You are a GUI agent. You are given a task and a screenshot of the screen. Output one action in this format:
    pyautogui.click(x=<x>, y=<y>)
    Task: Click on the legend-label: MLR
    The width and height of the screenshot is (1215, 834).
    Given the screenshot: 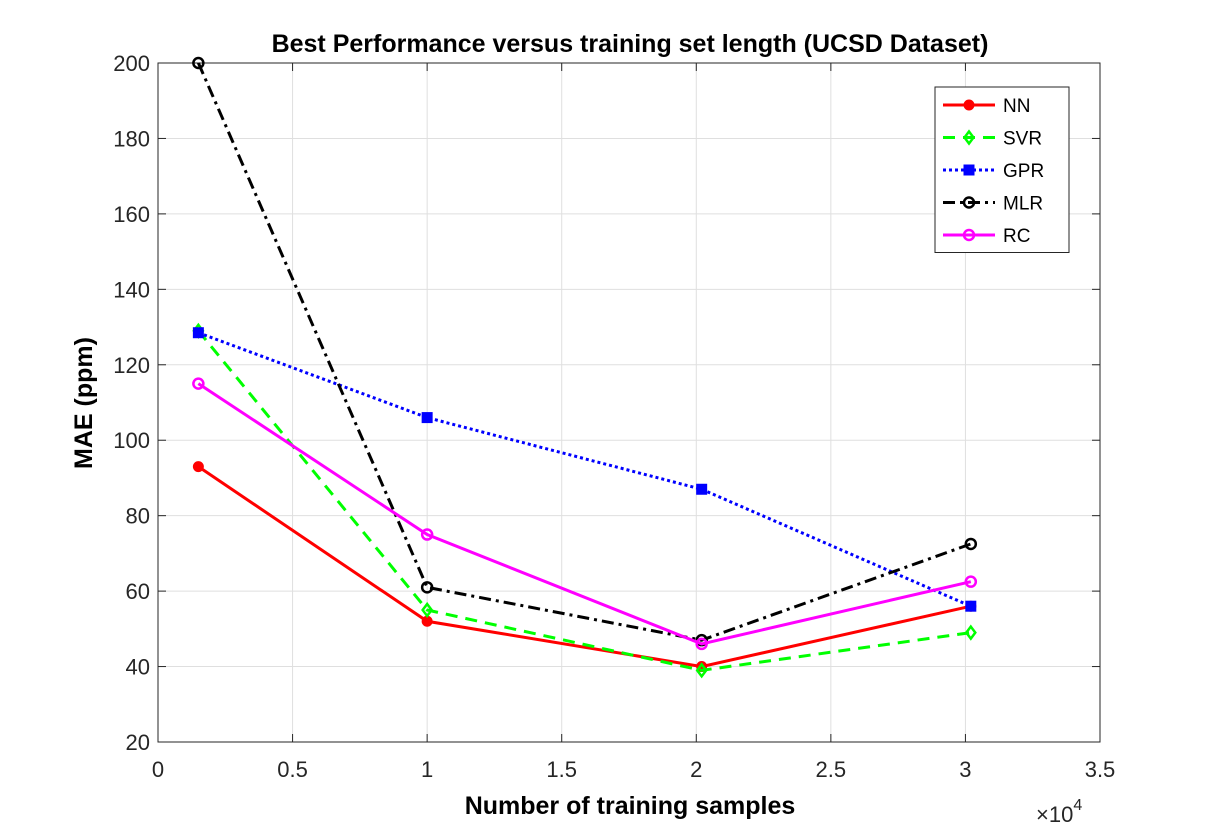 What is the action you would take?
    pyautogui.click(x=1023, y=204)
    